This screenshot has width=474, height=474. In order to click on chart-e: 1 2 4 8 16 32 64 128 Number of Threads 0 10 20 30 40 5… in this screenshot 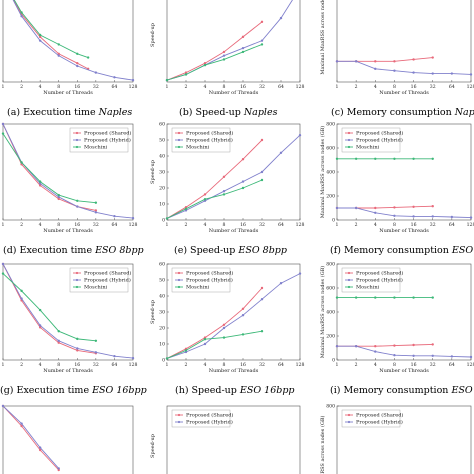, I will do `click(227, 178)`.